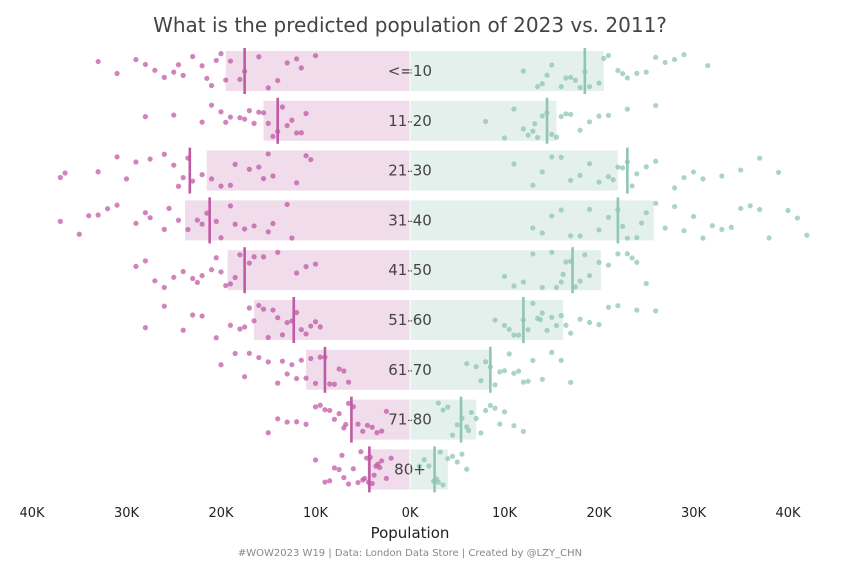 This screenshot has height=576, width=864. I want to click on x-axis-ticks: 40K 30K 20K 10K 0K 10K 20K 30K 40K, so click(410, 513).